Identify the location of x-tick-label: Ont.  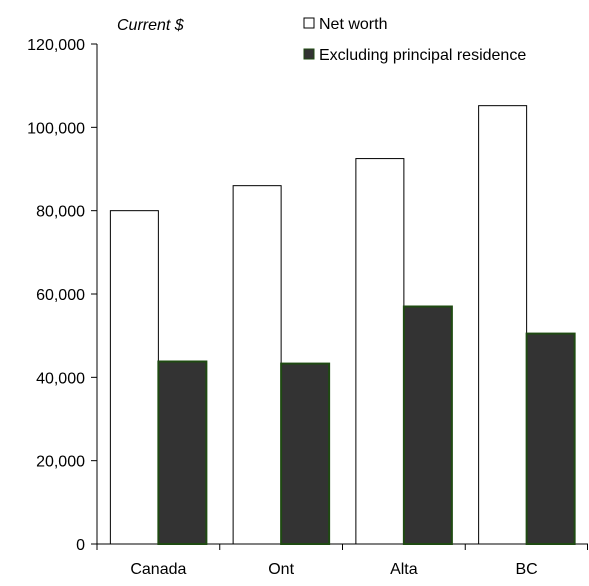
(281, 569).